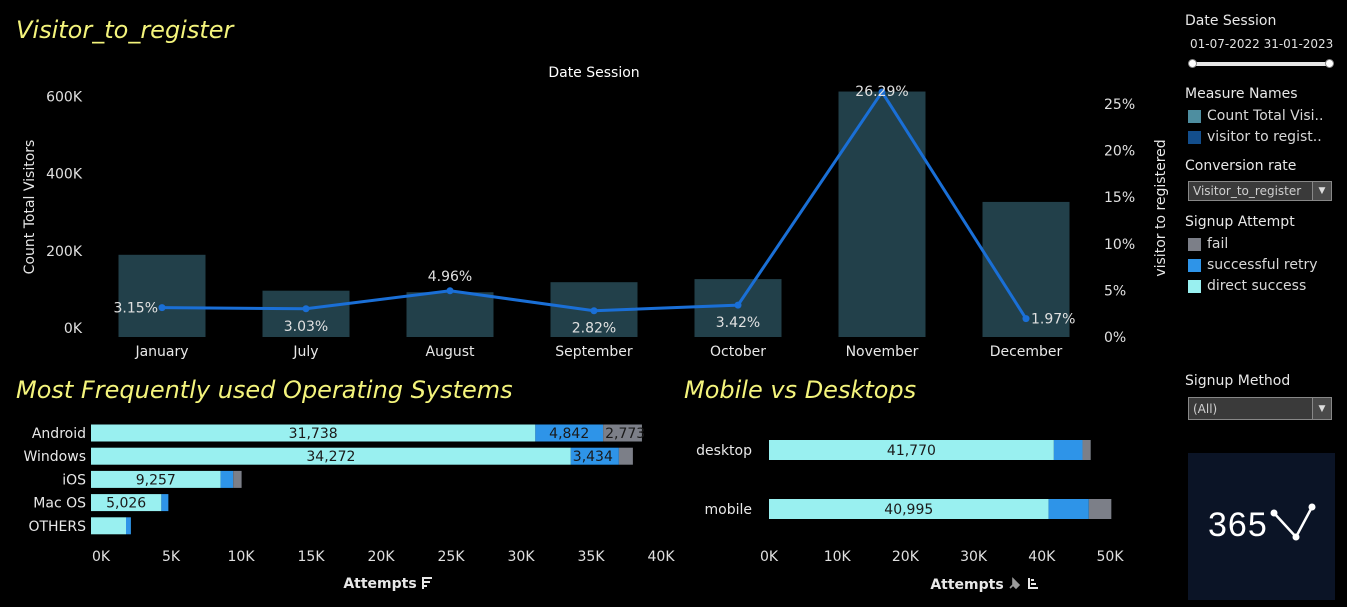  Describe the element at coordinates (379, 584) in the screenshot. I see `os-x-axis-label: Attempts` at that location.